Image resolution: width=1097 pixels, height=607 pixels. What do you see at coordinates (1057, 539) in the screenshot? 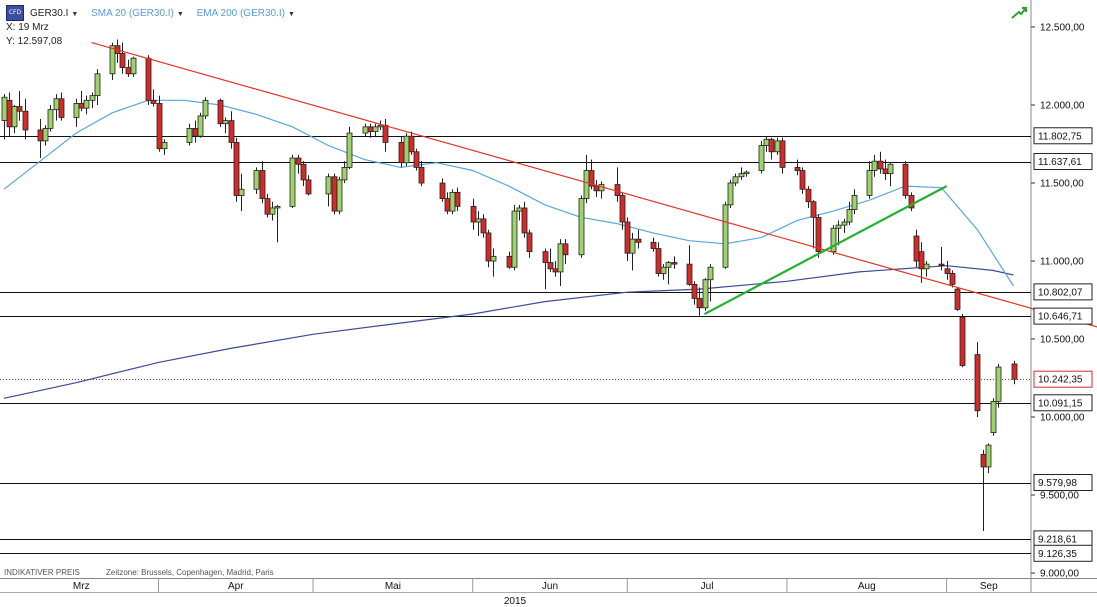
I see `level-price-label: 9.218,61` at bounding box center [1057, 539].